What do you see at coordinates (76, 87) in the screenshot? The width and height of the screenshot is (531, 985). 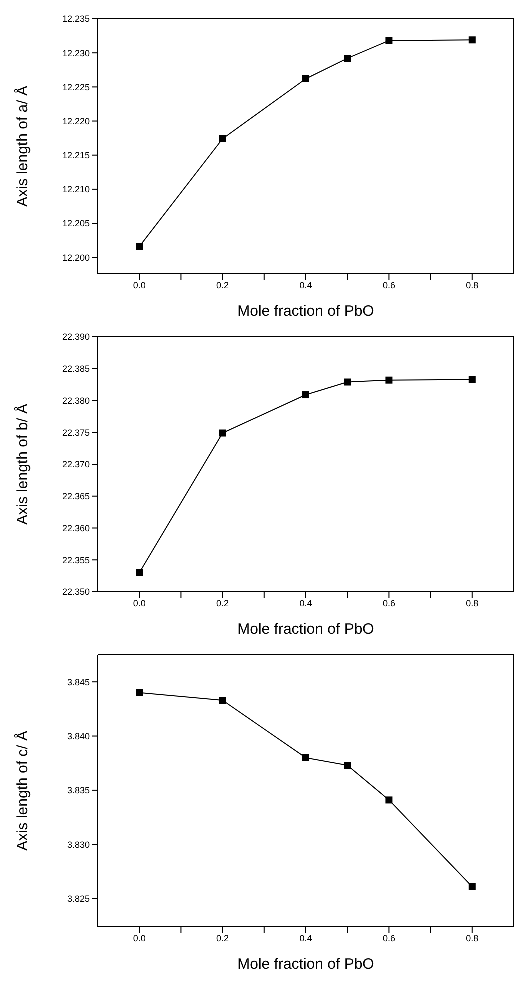 I see `y-tick-label: 12.225` at bounding box center [76, 87].